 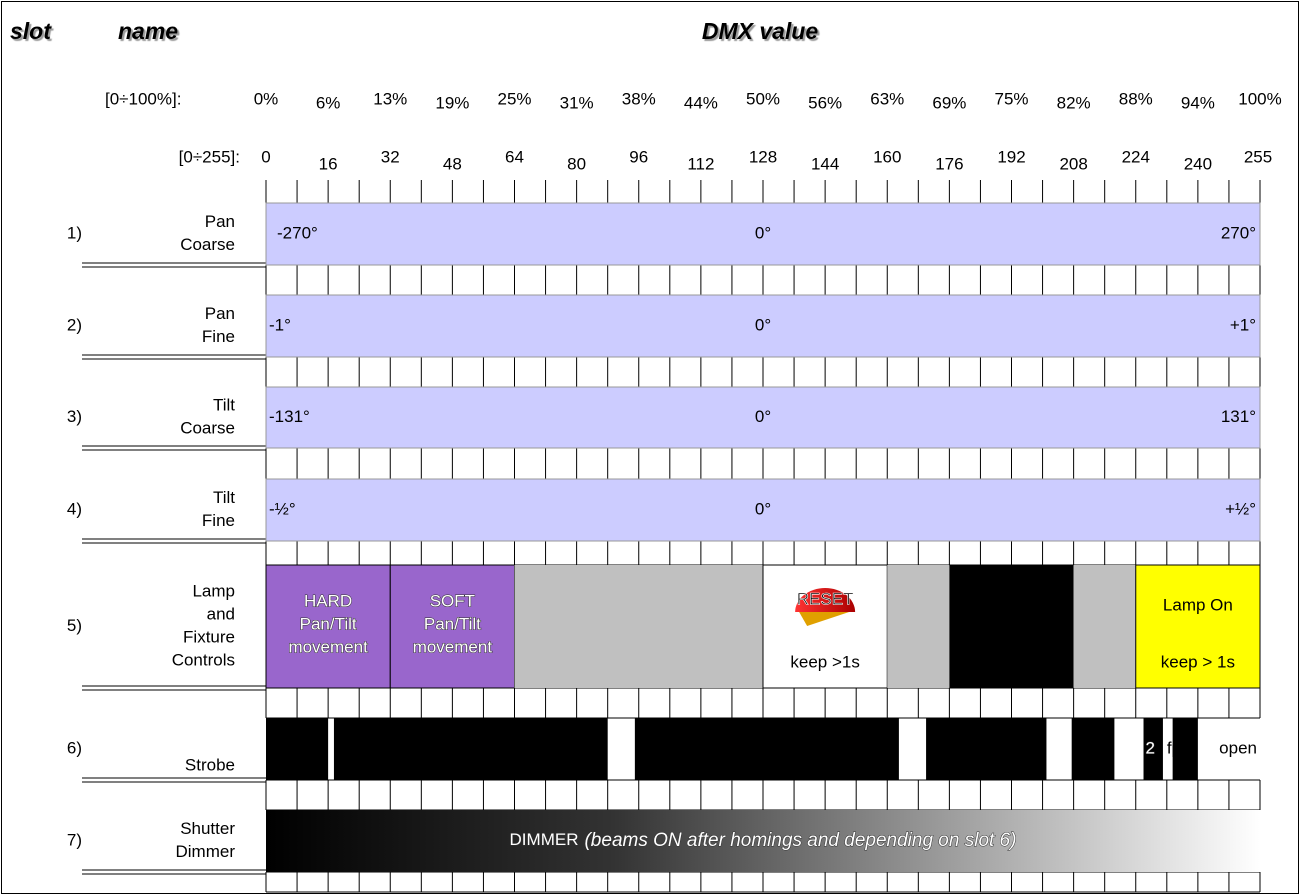 I want to click on dmx-tick: 208, so click(x=1073, y=163).